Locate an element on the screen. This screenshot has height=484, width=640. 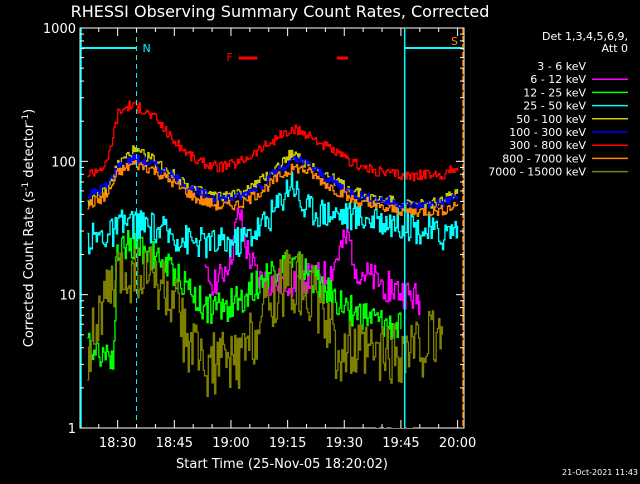
legend-label: 50 - 100 keV is located at coordinates (551, 119).